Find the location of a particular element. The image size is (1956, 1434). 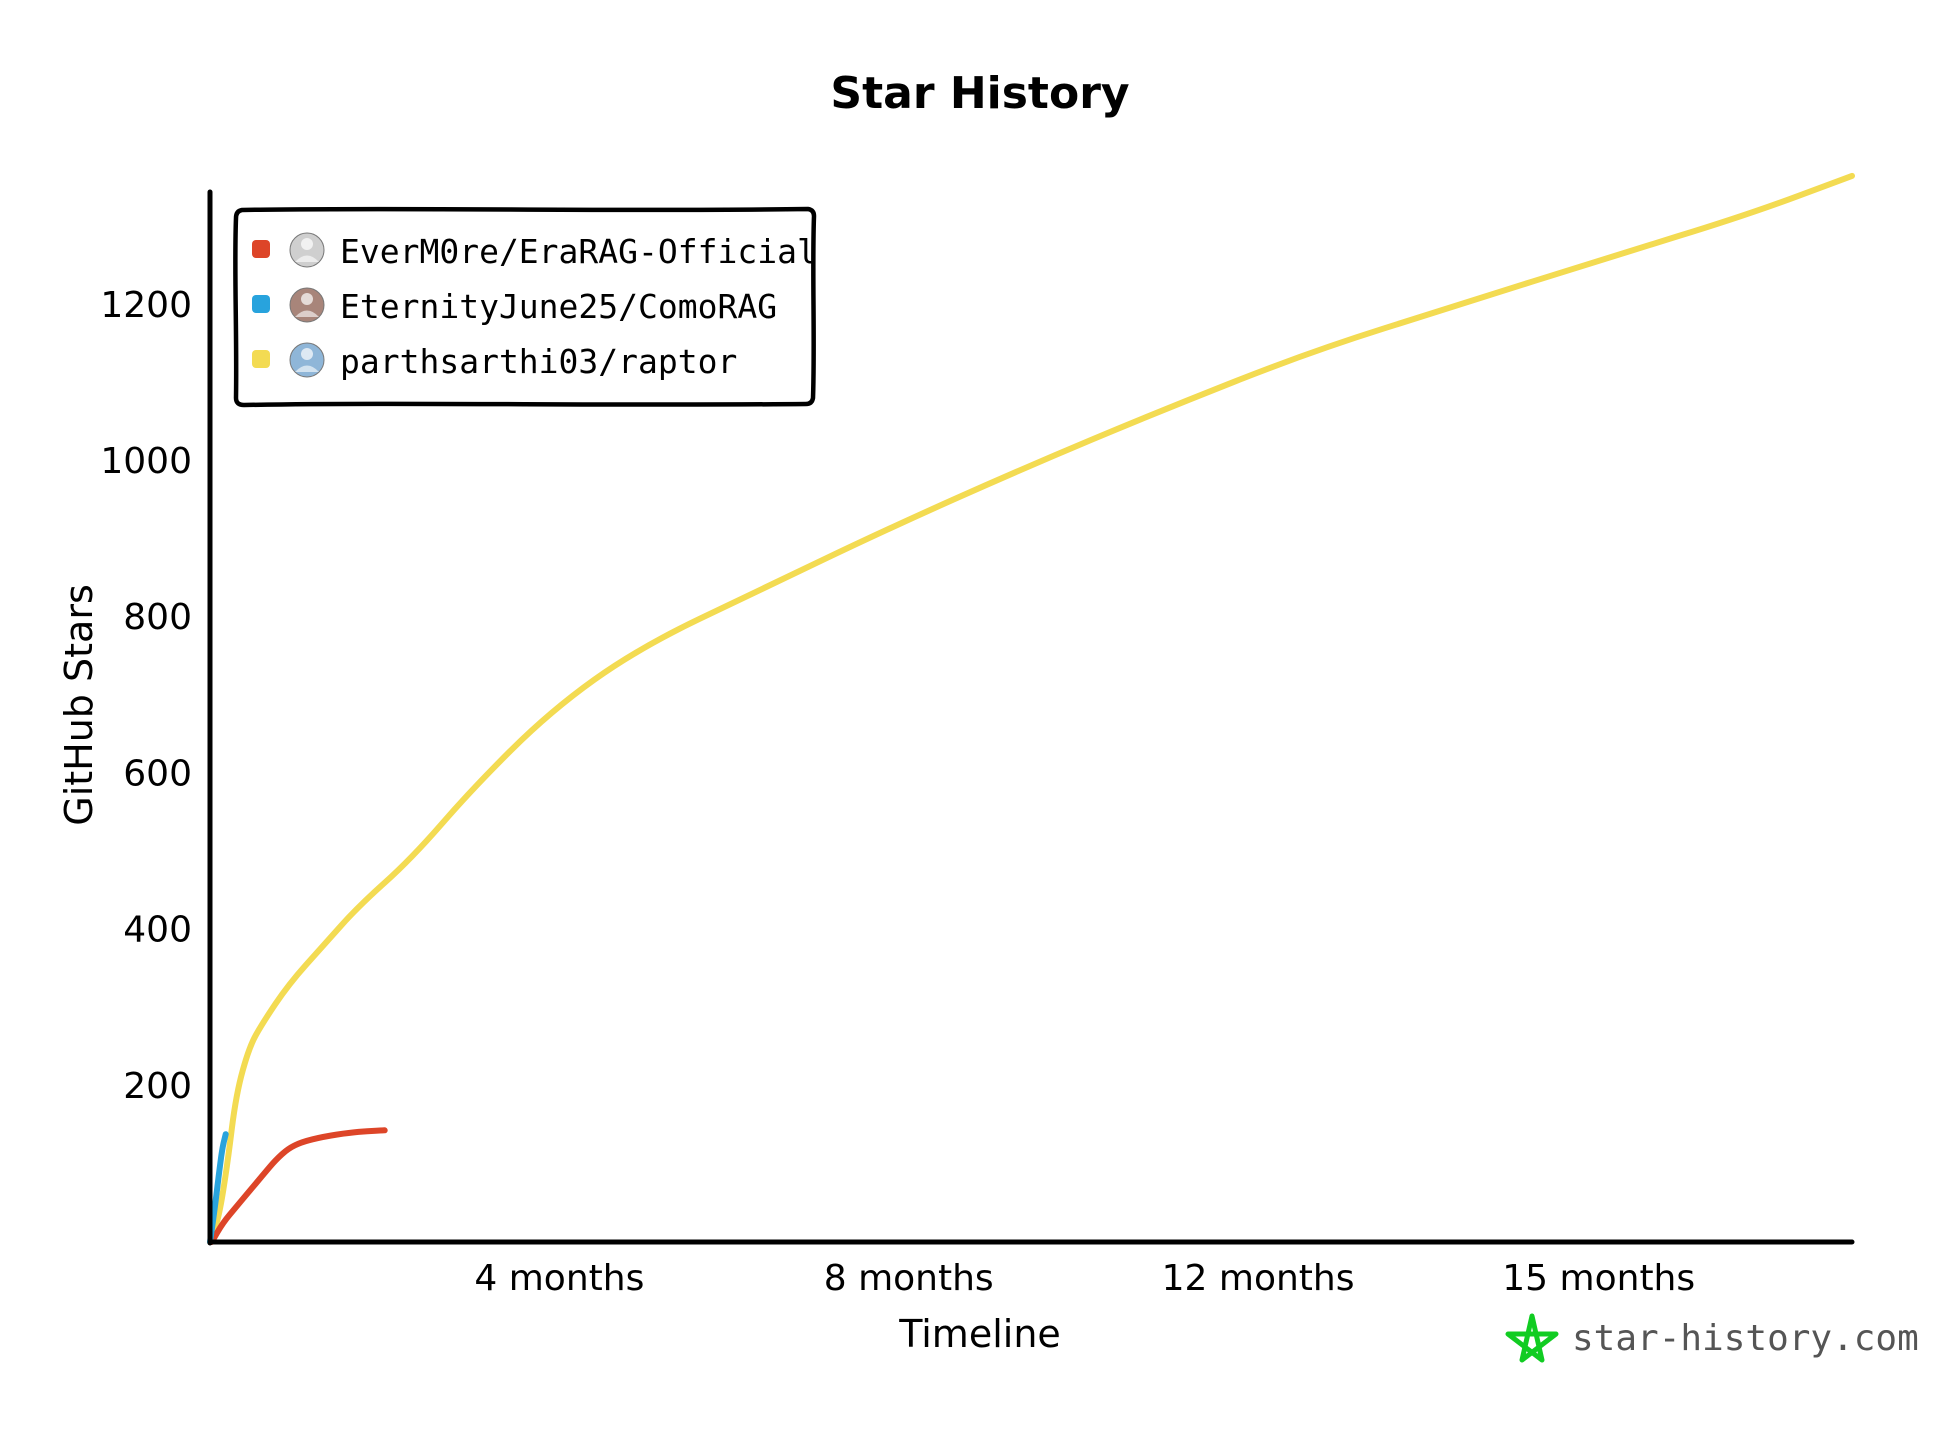

x-axis-title: Timeline is located at coordinates (979, 1334).